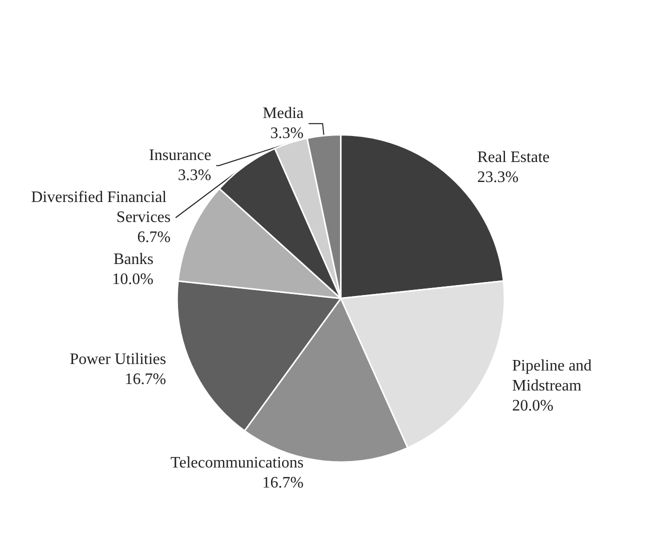 This screenshot has width=656, height=544. Describe the element at coordinates (283, 113) in the screenshot. I see `slice-label: Media` at that location.